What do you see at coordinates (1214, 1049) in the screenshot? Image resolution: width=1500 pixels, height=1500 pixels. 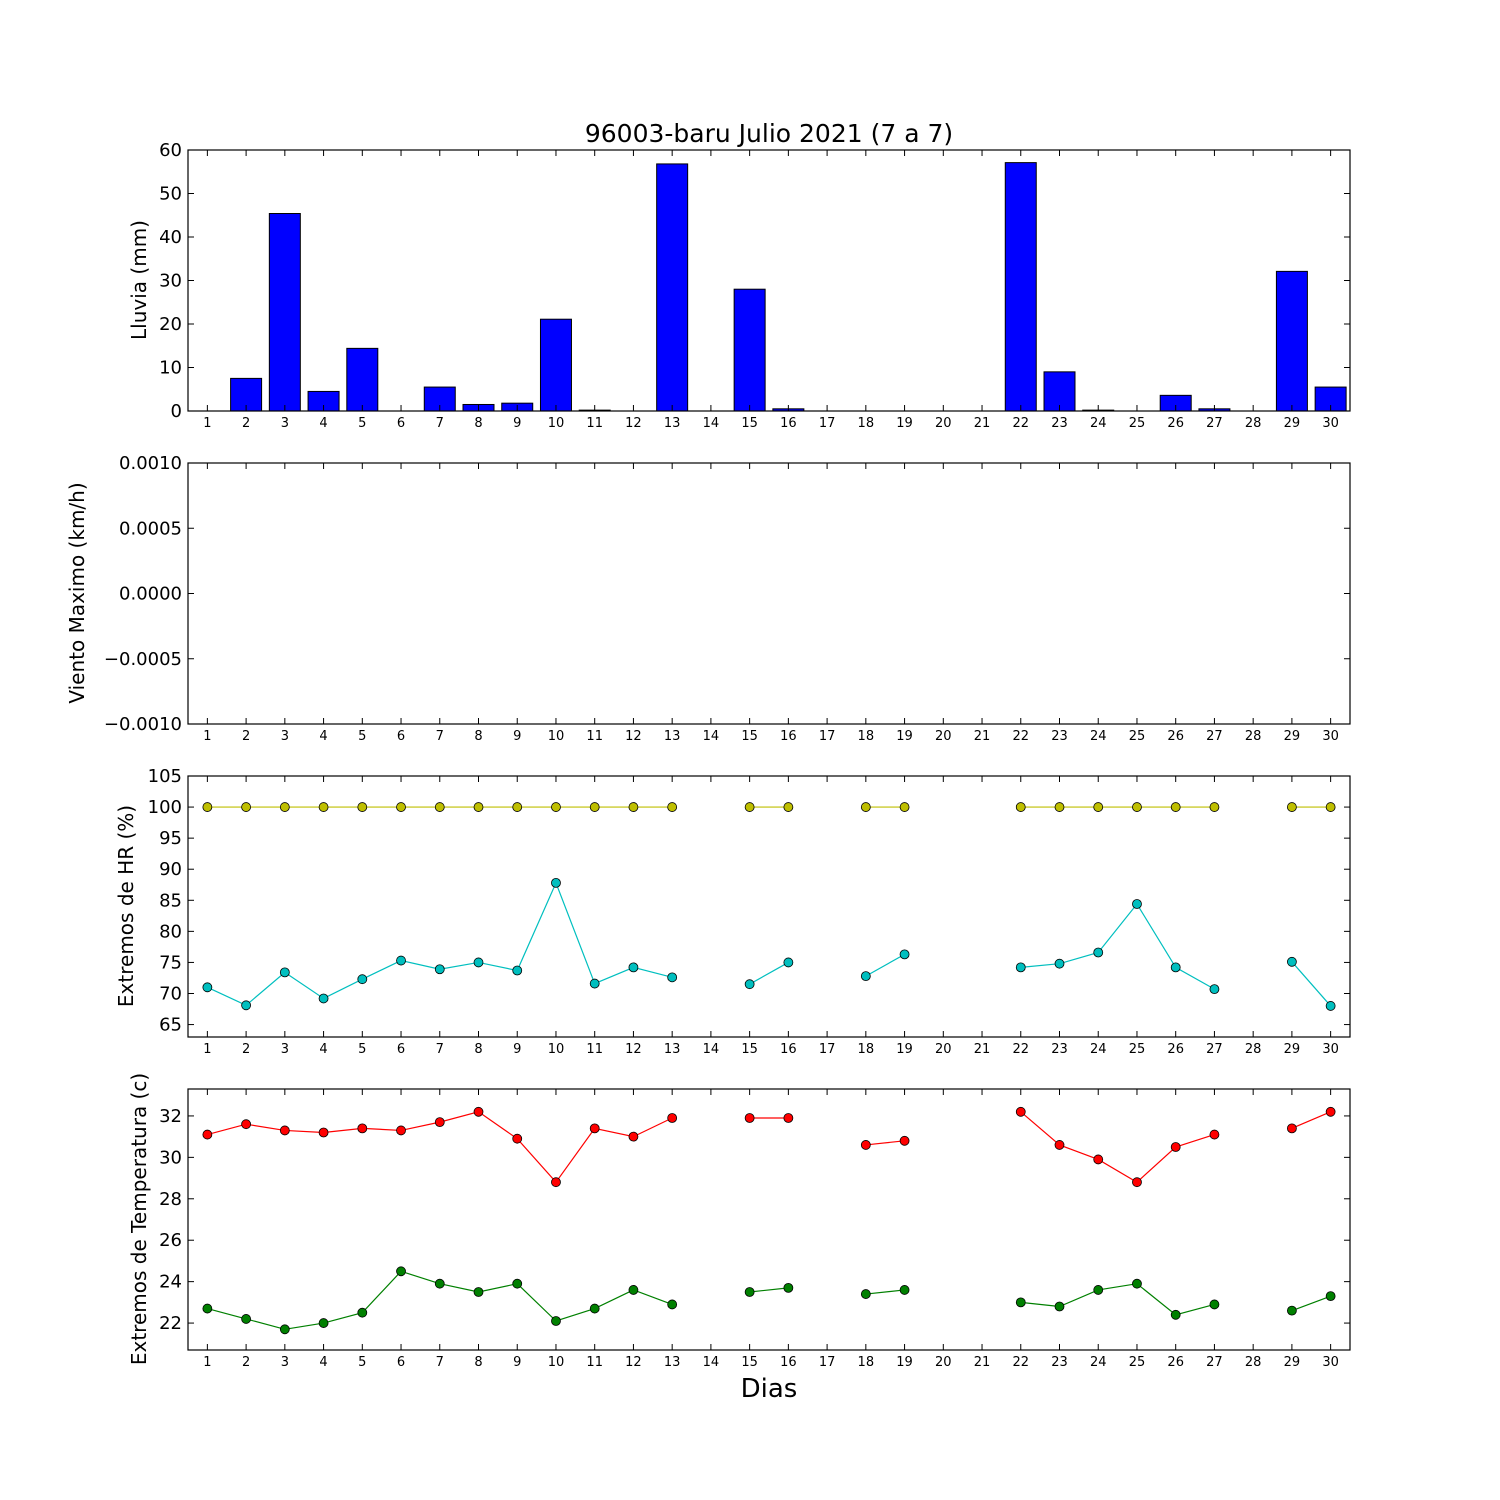 I see `x-tick-label: 27` at bounding box center [1214, 1049].